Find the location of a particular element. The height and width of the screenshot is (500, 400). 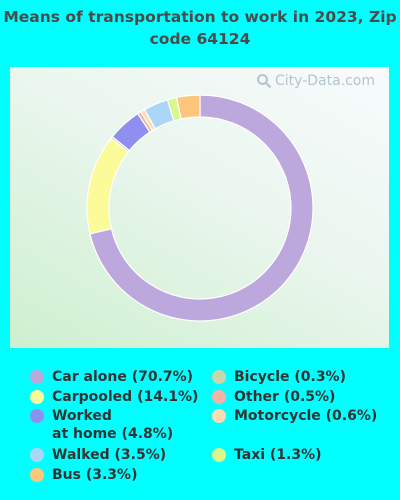

legend-label: Worked at home (4.8%) is located at coordinates (113, 425).